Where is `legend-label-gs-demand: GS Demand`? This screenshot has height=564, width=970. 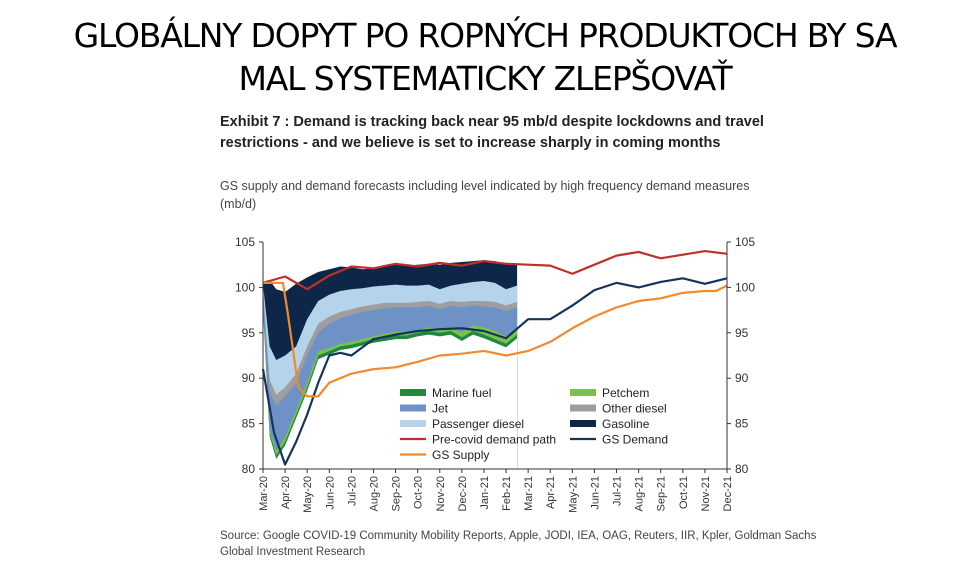 legend-label-gs-demand: GS Demand is located at coordinates (635, 440).